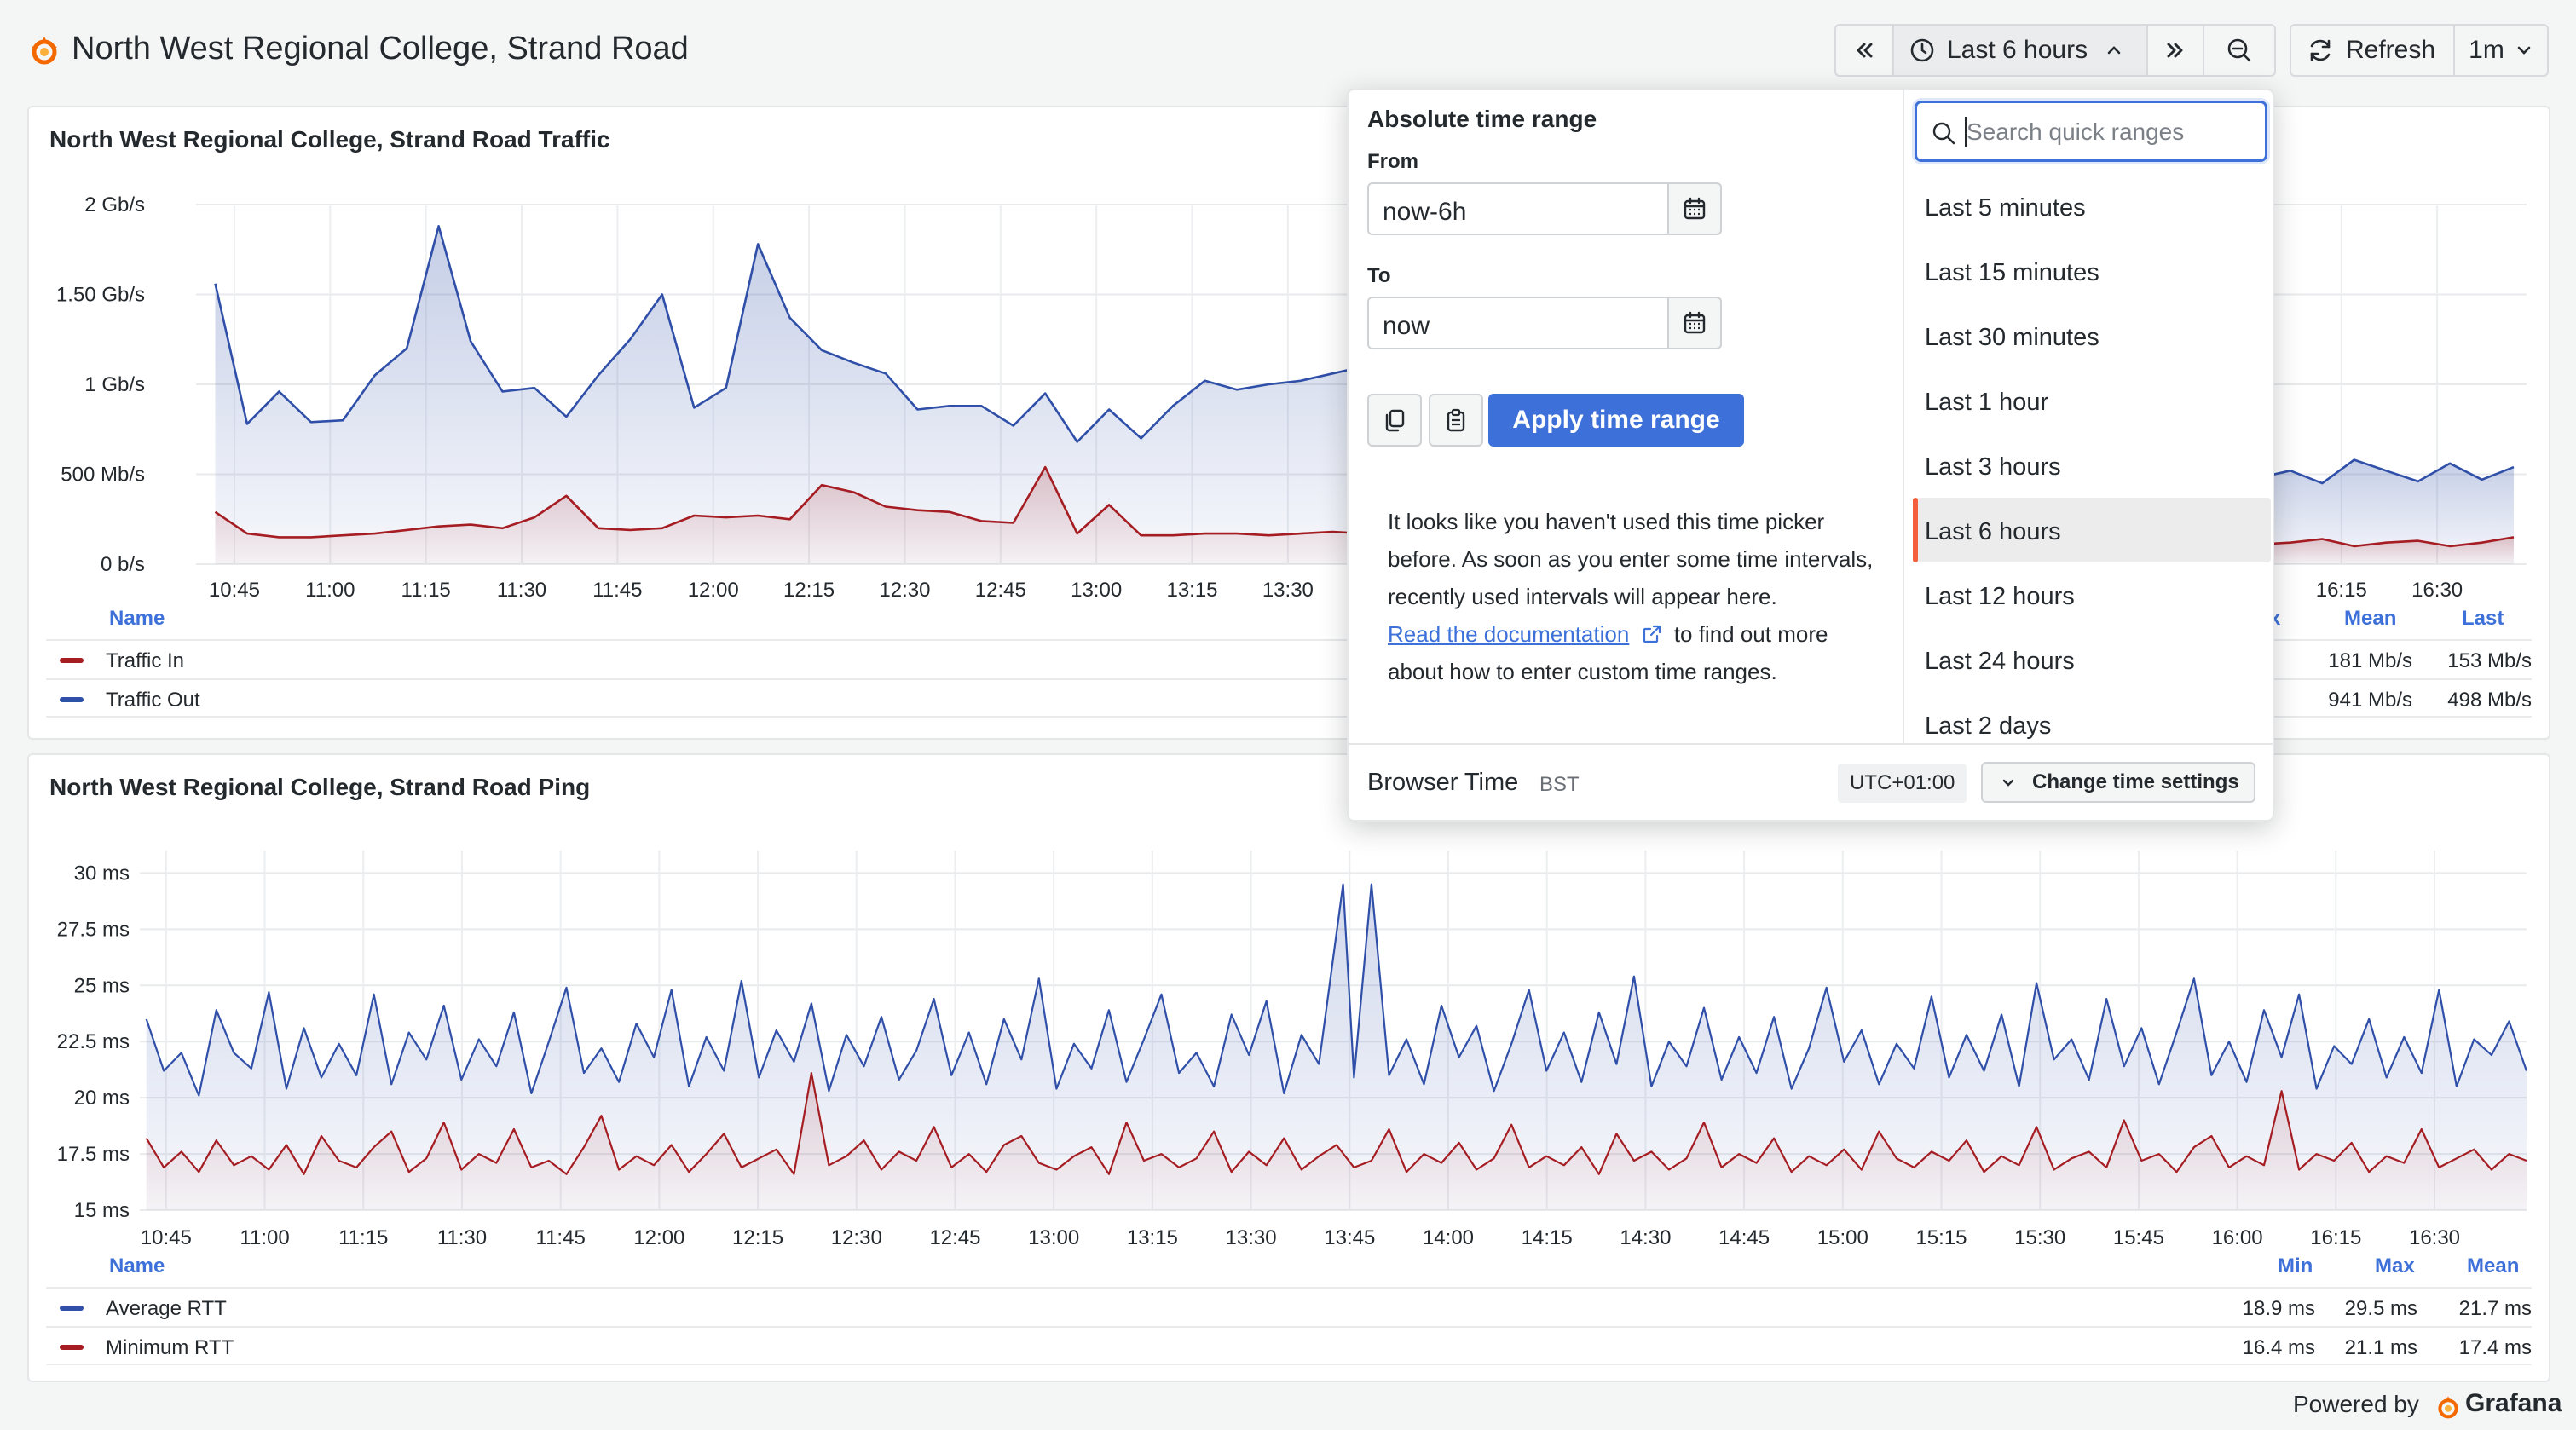  Describe the element at coordinates (1922, 50) in the screenshot. I see `clock-icon` at that location.